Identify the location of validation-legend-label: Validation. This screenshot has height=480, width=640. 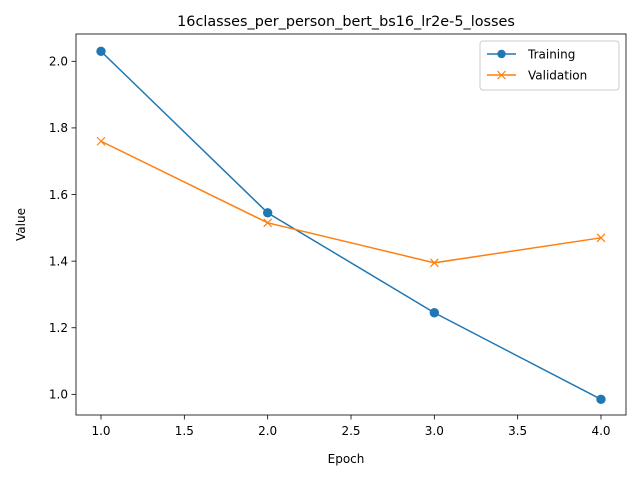
(557, 76).